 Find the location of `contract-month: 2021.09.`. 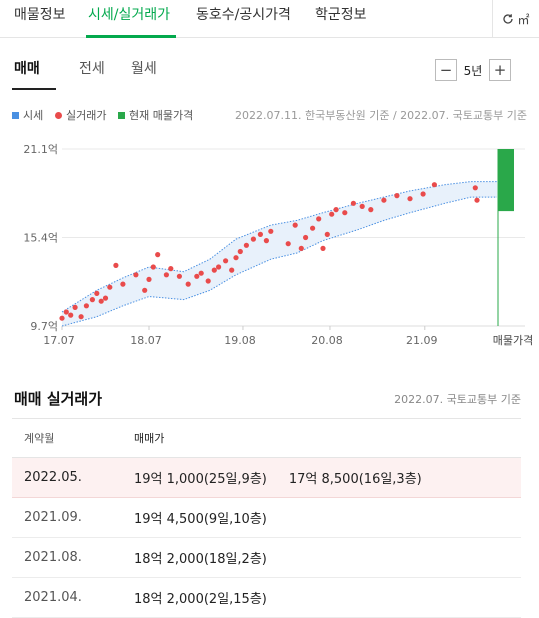

contract-month: 2021.09. is located at coordinates (53, 517).